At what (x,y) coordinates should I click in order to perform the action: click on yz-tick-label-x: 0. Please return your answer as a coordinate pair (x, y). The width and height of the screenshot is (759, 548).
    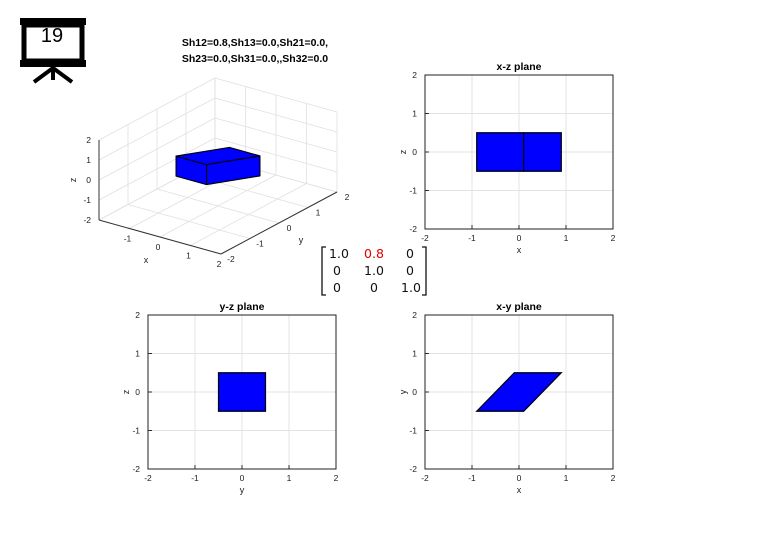
    Looking at the image, I should click on (242, 478).